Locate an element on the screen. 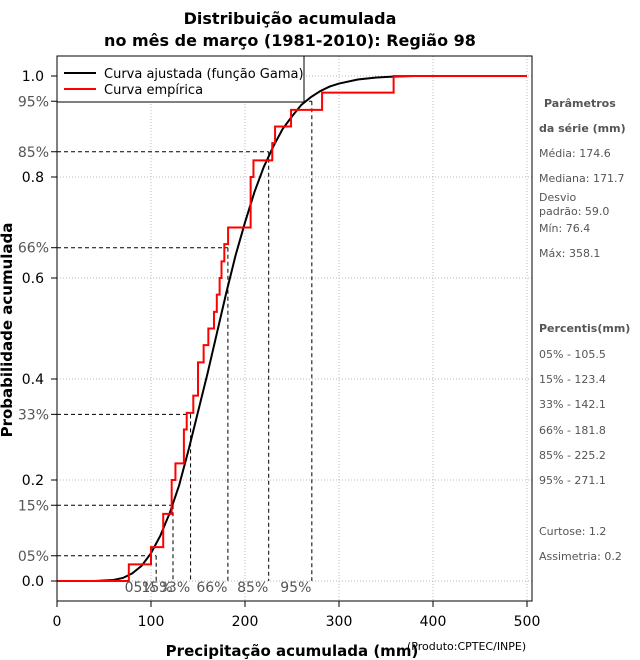 Image resolution: width=640 pixels, height=660 pixels. y-tick-label-1: 0.2 is located at coordinates (33, 481).